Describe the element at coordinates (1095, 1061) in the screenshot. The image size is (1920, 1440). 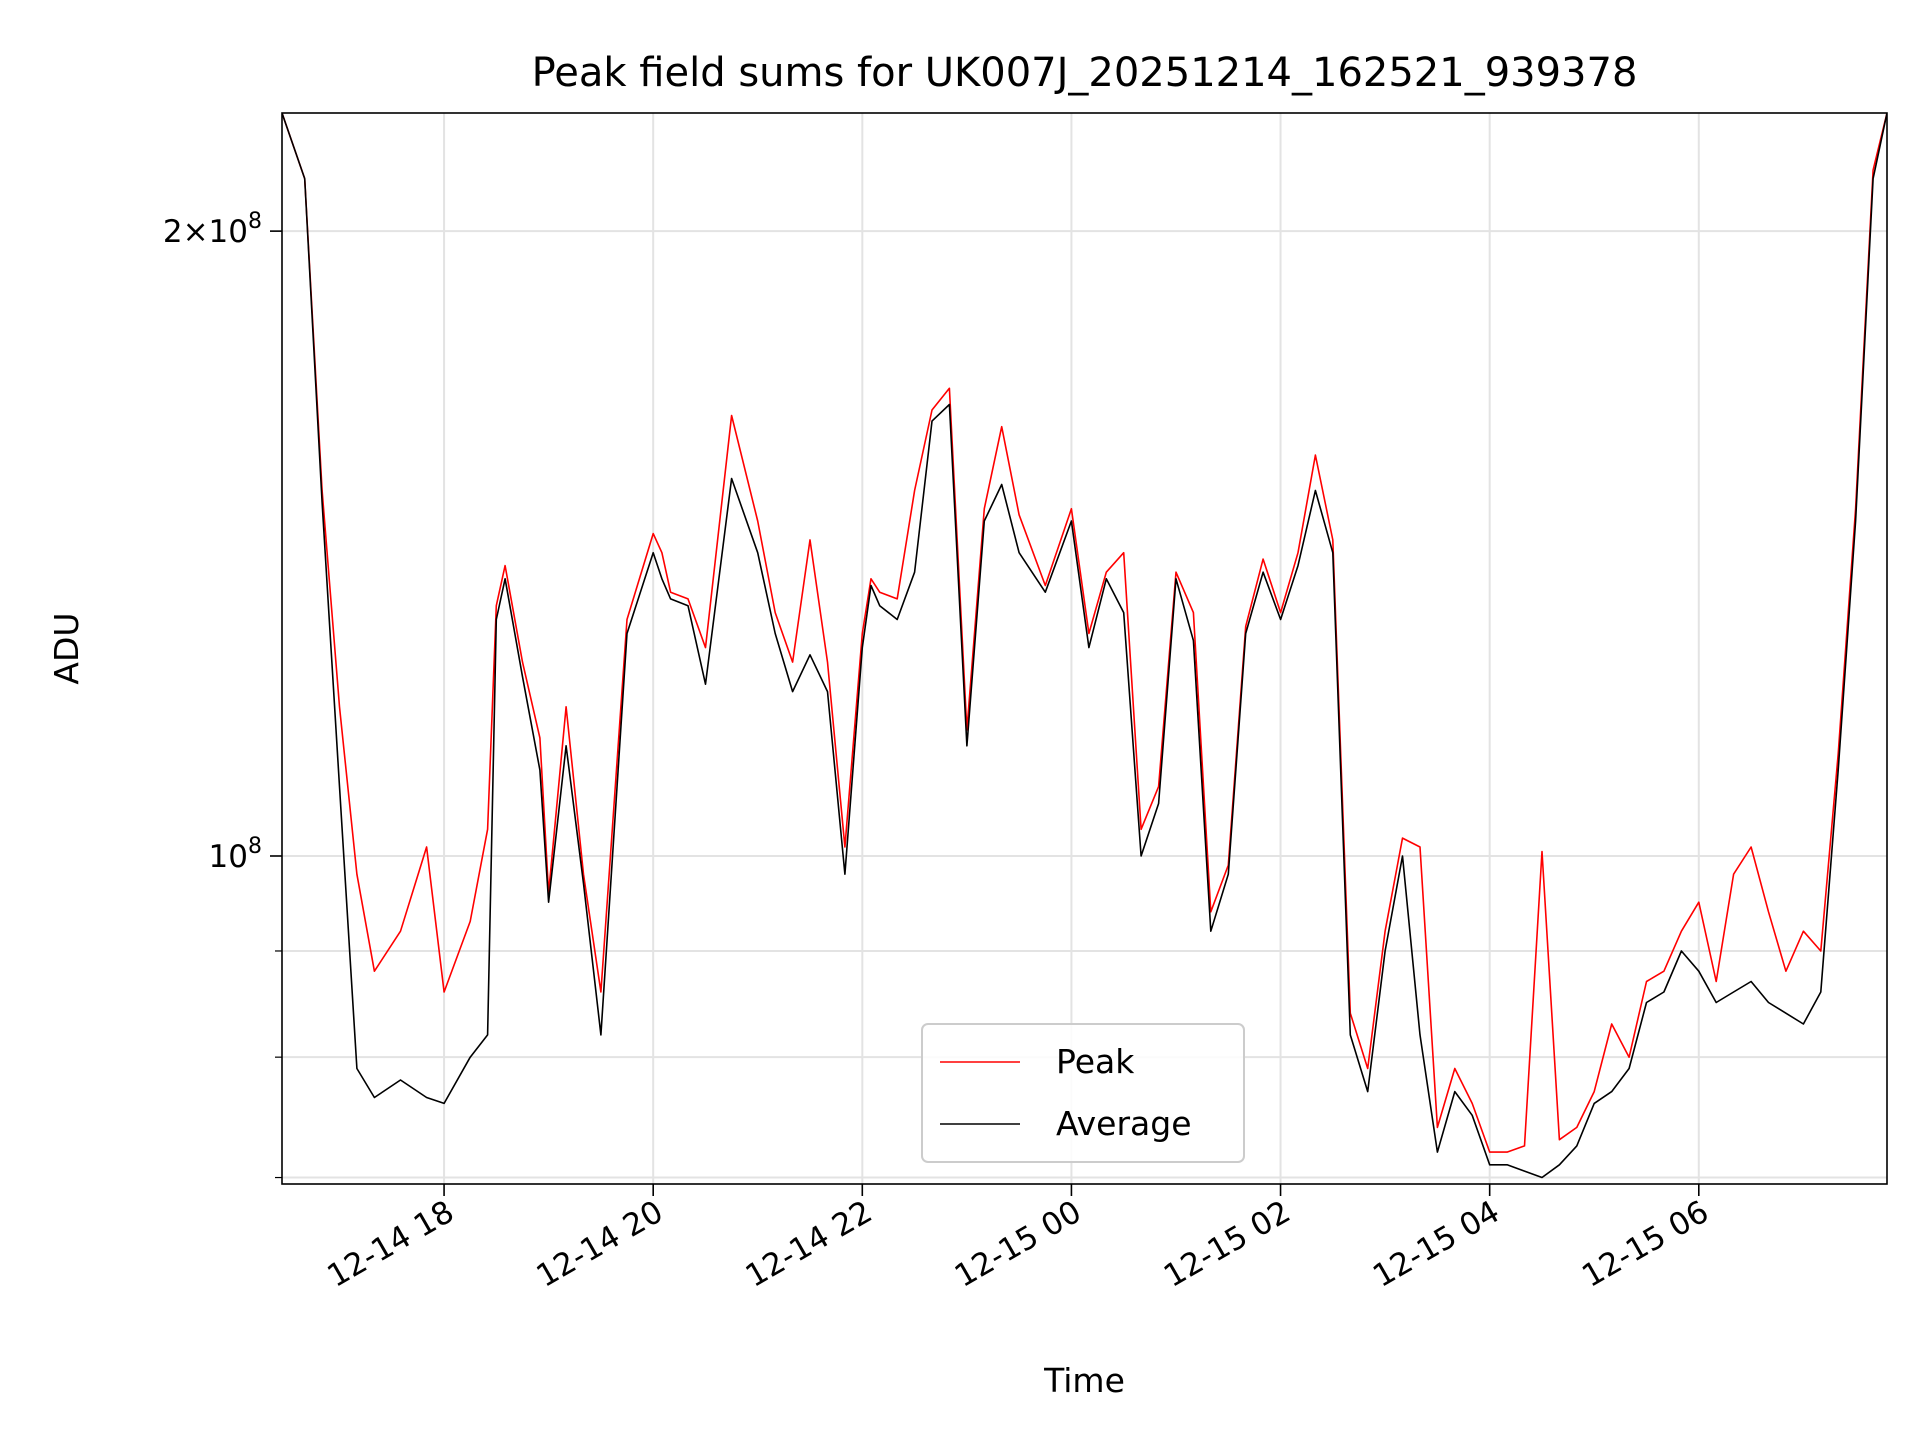
I see `legend-label-peak: Peak` at that location.